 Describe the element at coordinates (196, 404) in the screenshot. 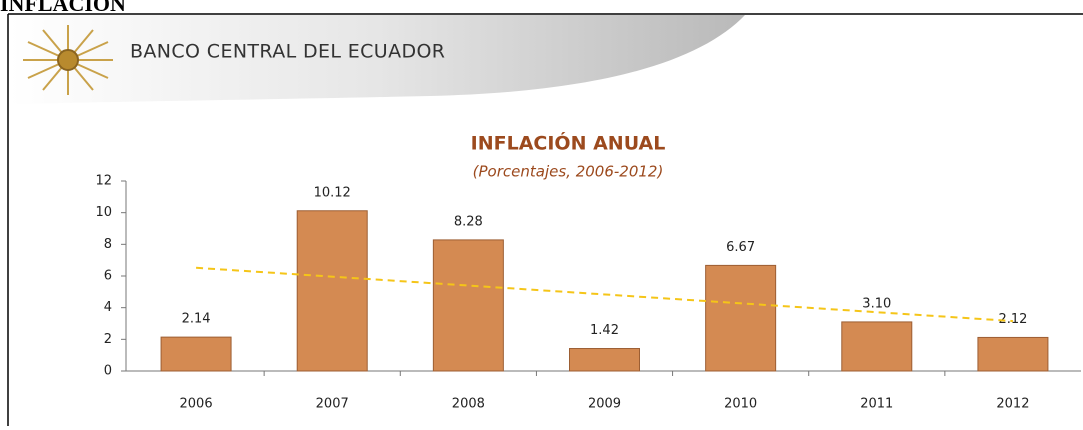

I see `x-tick-label: 2006` at that location.